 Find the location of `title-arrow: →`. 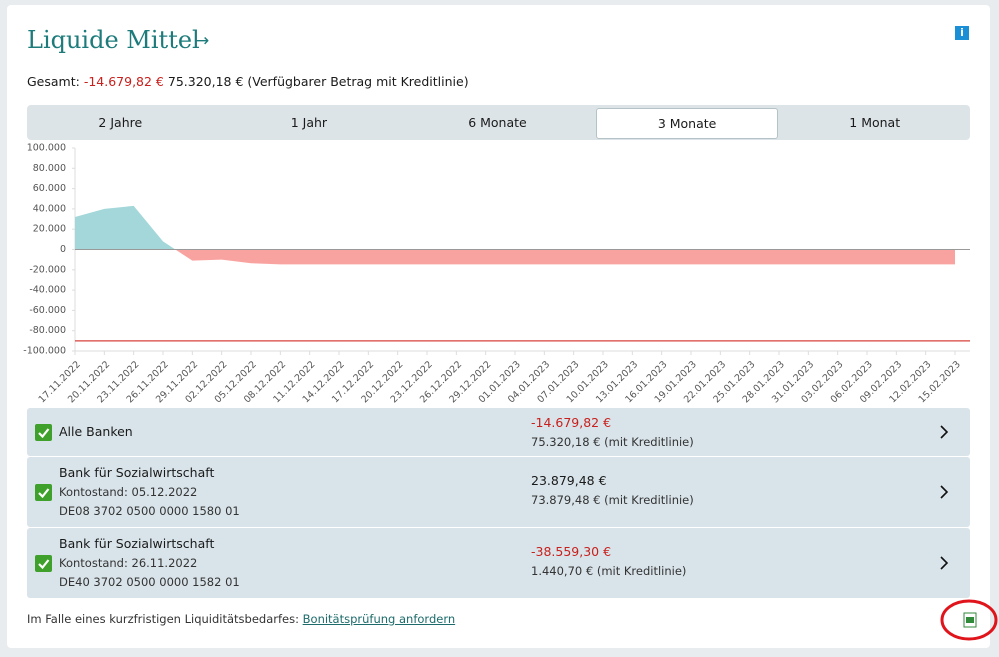

title-arrow: → is located at coordinates (202, 41).